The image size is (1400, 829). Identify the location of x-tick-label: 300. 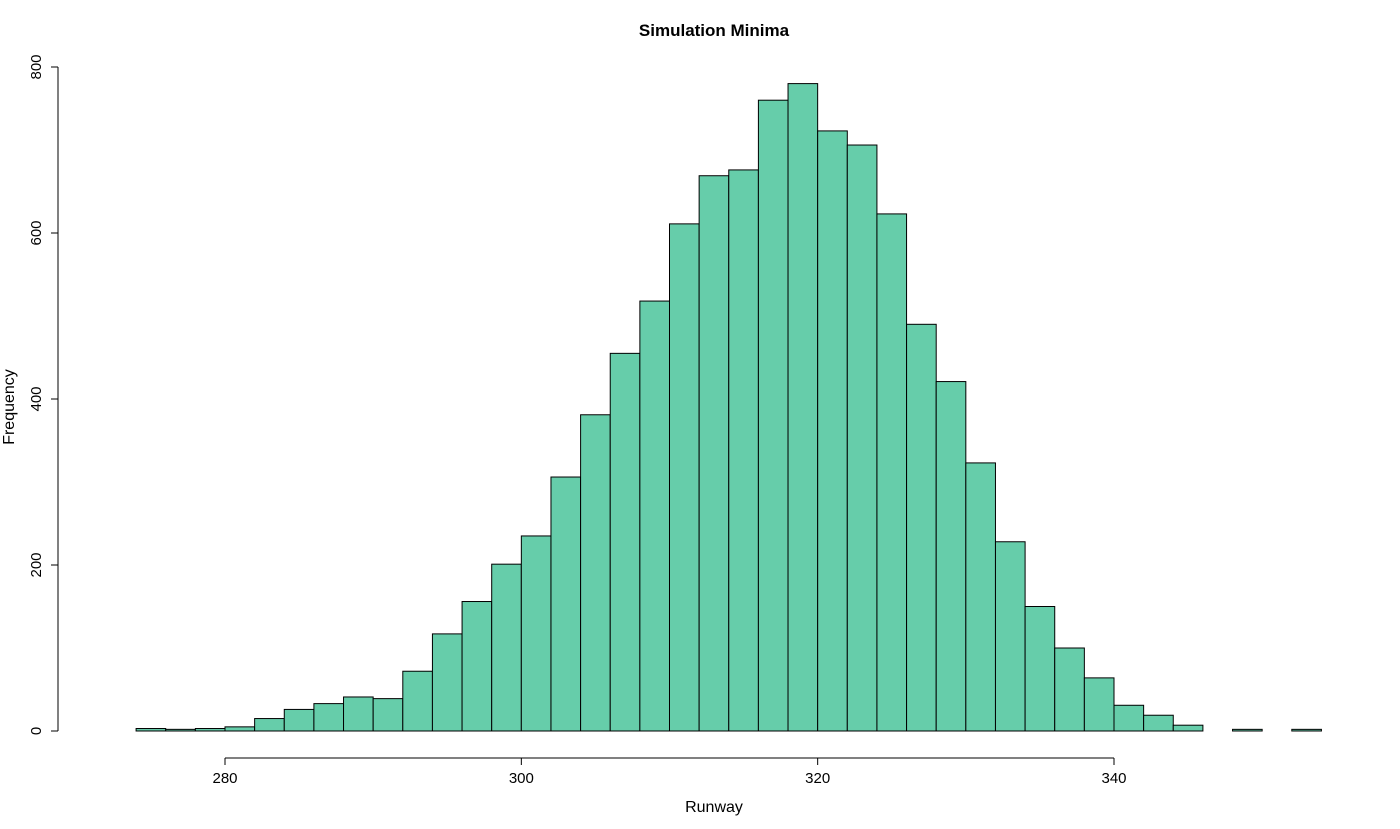
(521, 778).